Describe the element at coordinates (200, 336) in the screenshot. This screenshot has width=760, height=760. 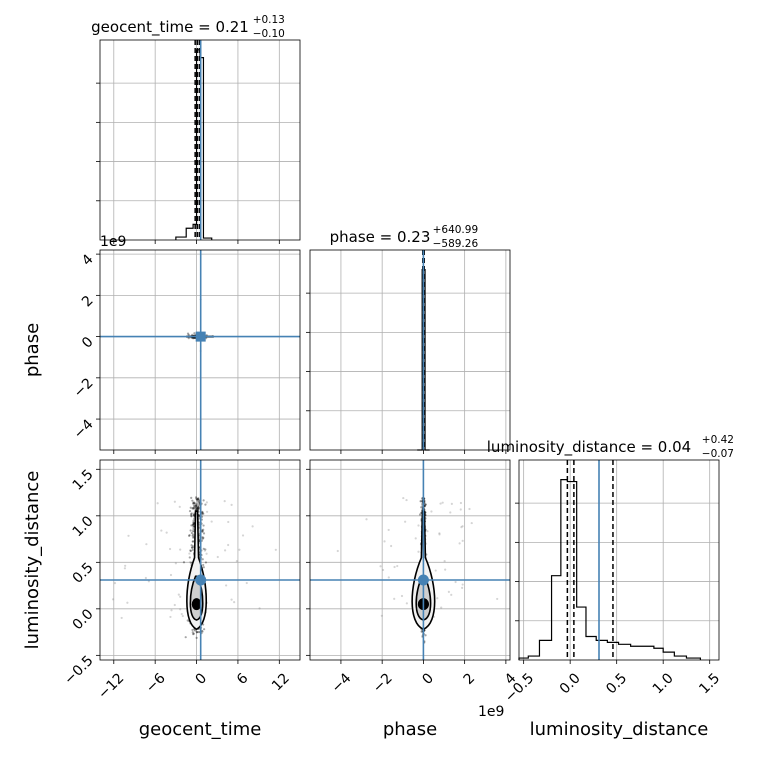
I see `truth-marker` at that location.